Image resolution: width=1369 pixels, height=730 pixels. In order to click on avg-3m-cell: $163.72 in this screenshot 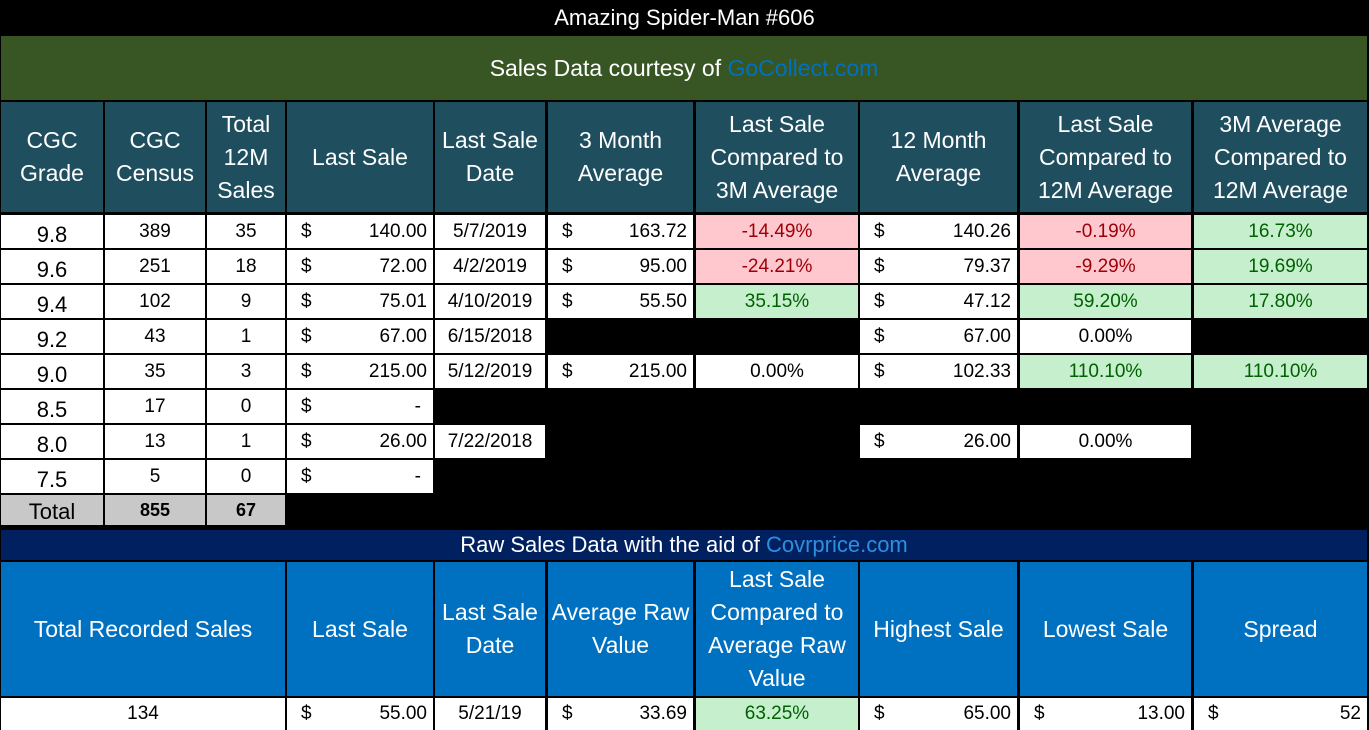, I will do `click(620, 231)`.